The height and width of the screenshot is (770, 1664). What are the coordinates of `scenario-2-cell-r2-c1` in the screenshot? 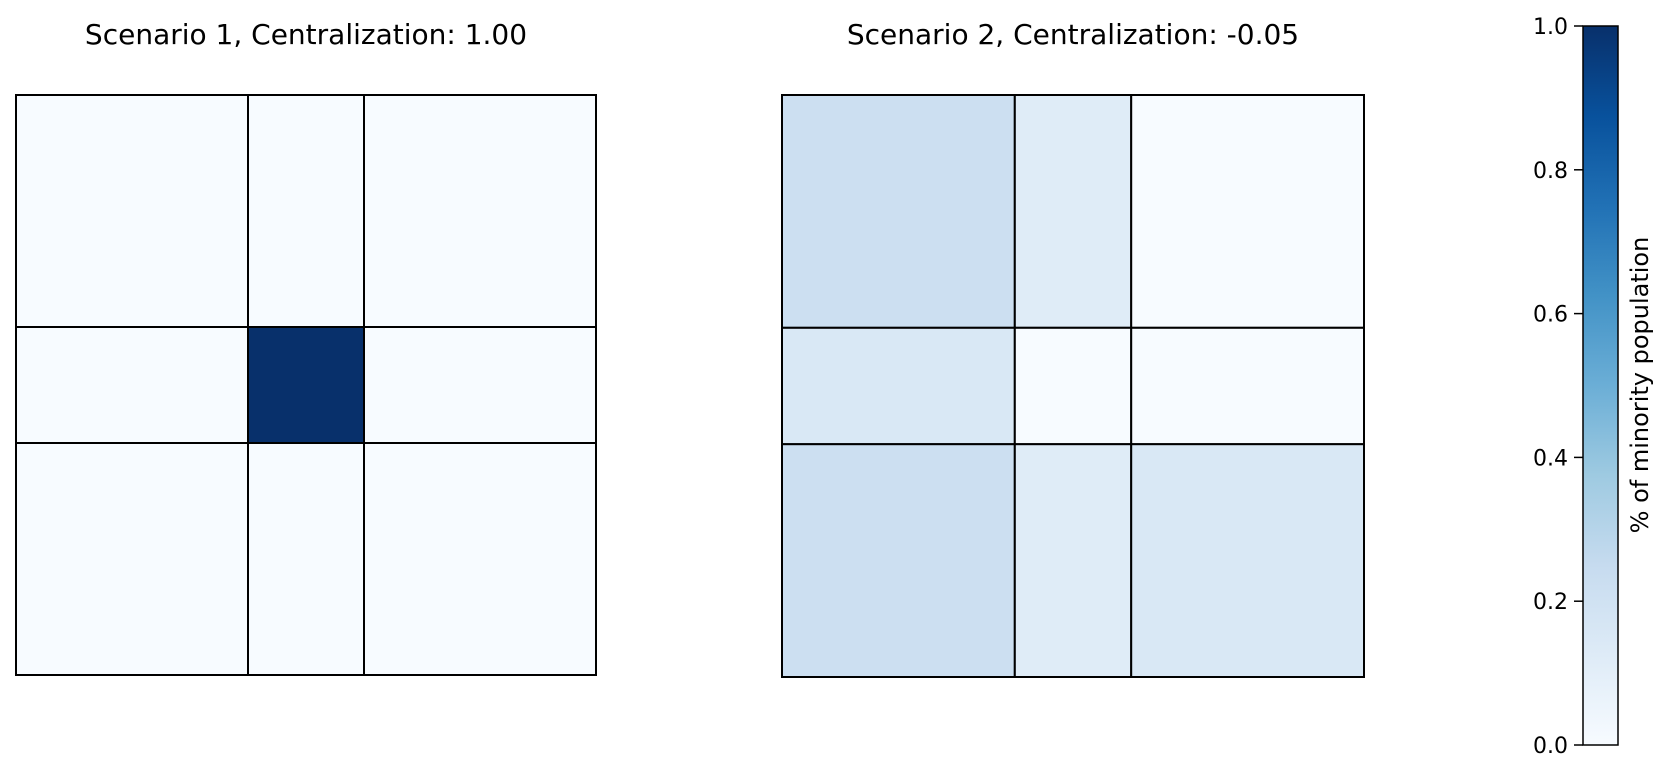 It's located at (1073, 561).